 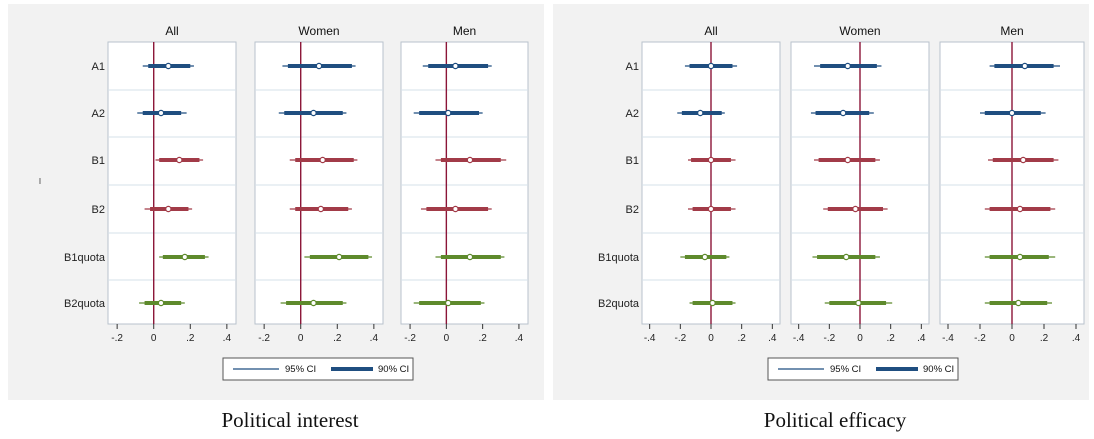 I want to click on figure-caption: Political efficacy, so click(x=835, y=420).